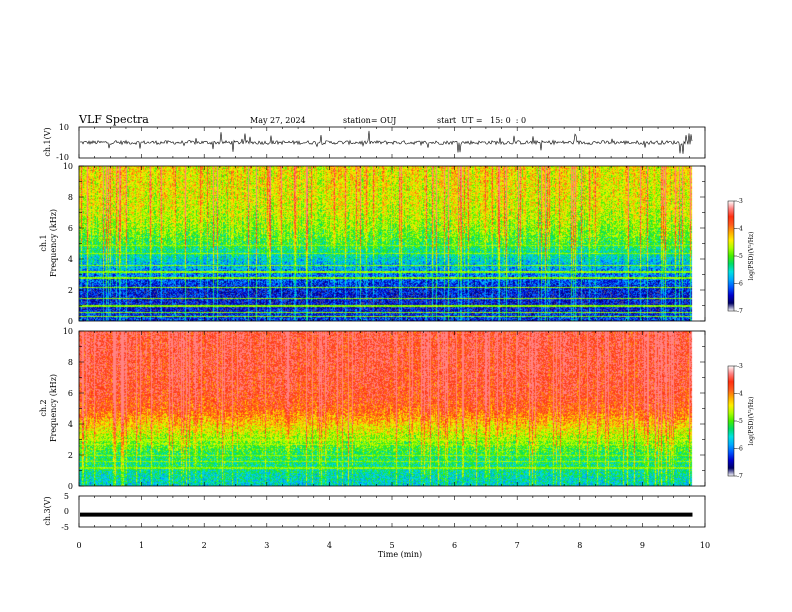 This screenshot has height=612, width=792. Describe the element at coordinates (740, 476) in the screenshot. I see `ch2-colorbar-tick-label: -7` at that location.